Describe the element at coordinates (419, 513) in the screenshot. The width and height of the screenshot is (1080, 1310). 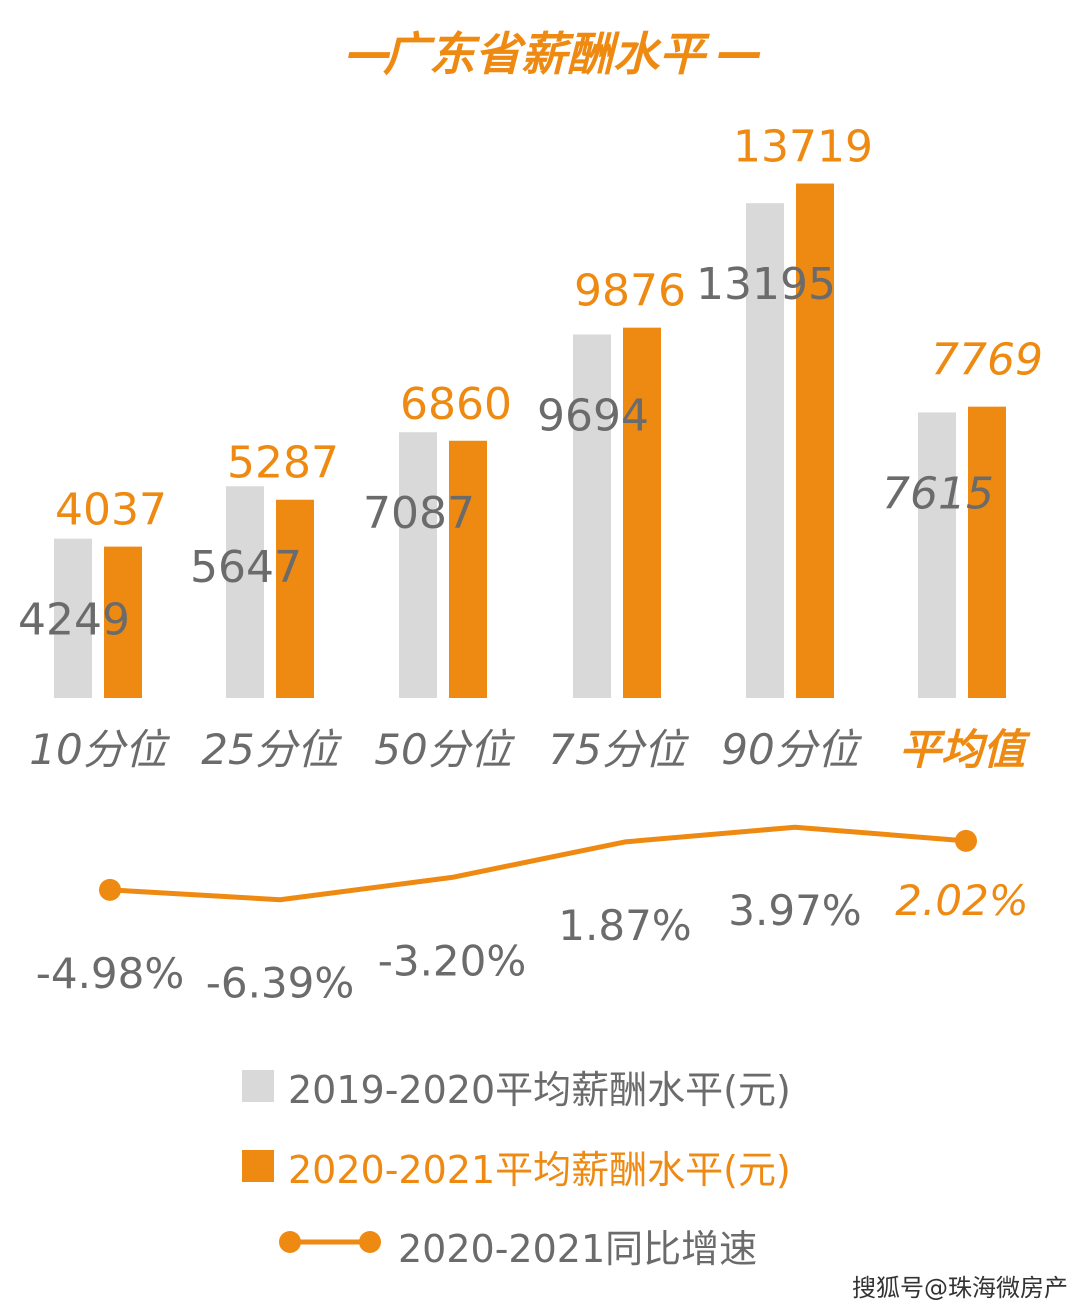
I see `value-label-2019-2: 7087` at that location.